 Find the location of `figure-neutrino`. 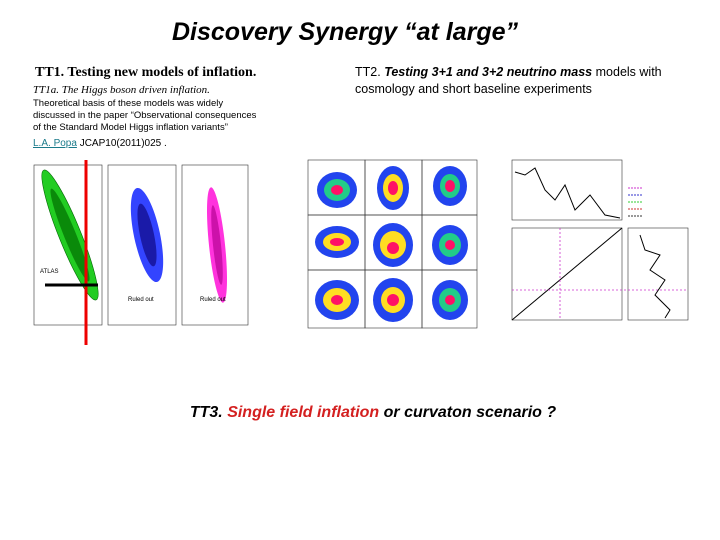

figure-neutrino is located at coordinates (600, 240).